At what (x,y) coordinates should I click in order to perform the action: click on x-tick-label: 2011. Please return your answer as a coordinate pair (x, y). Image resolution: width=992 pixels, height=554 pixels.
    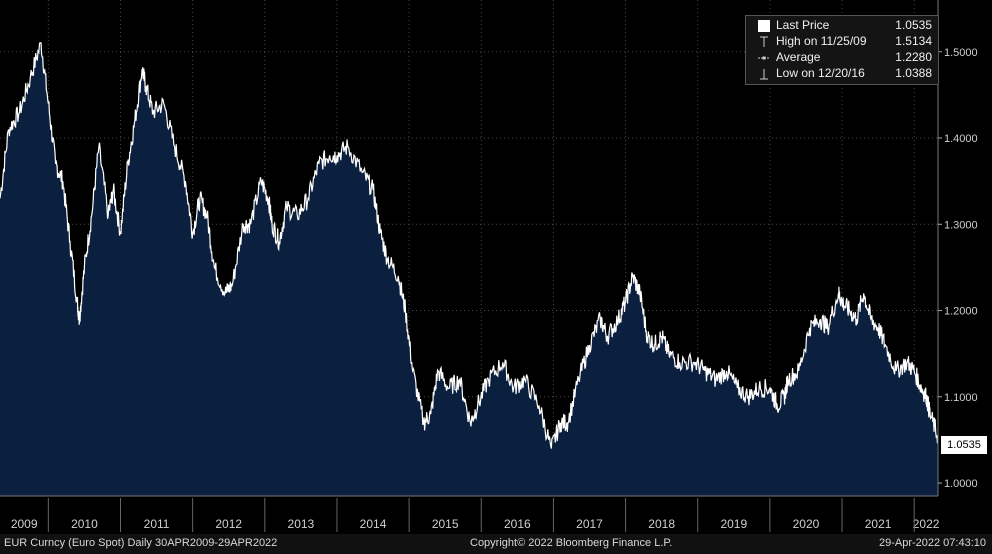
    Looking at the image, I should click on (157, 524).